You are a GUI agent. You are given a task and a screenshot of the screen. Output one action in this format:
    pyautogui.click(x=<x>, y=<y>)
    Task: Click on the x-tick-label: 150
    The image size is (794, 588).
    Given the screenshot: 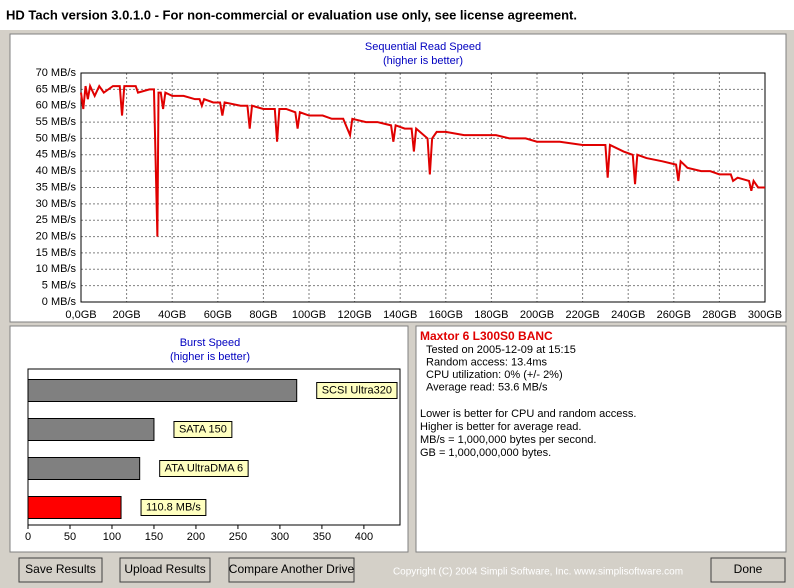 What is the action you would take?
    pyautogui.click(x=154, y=537)
    